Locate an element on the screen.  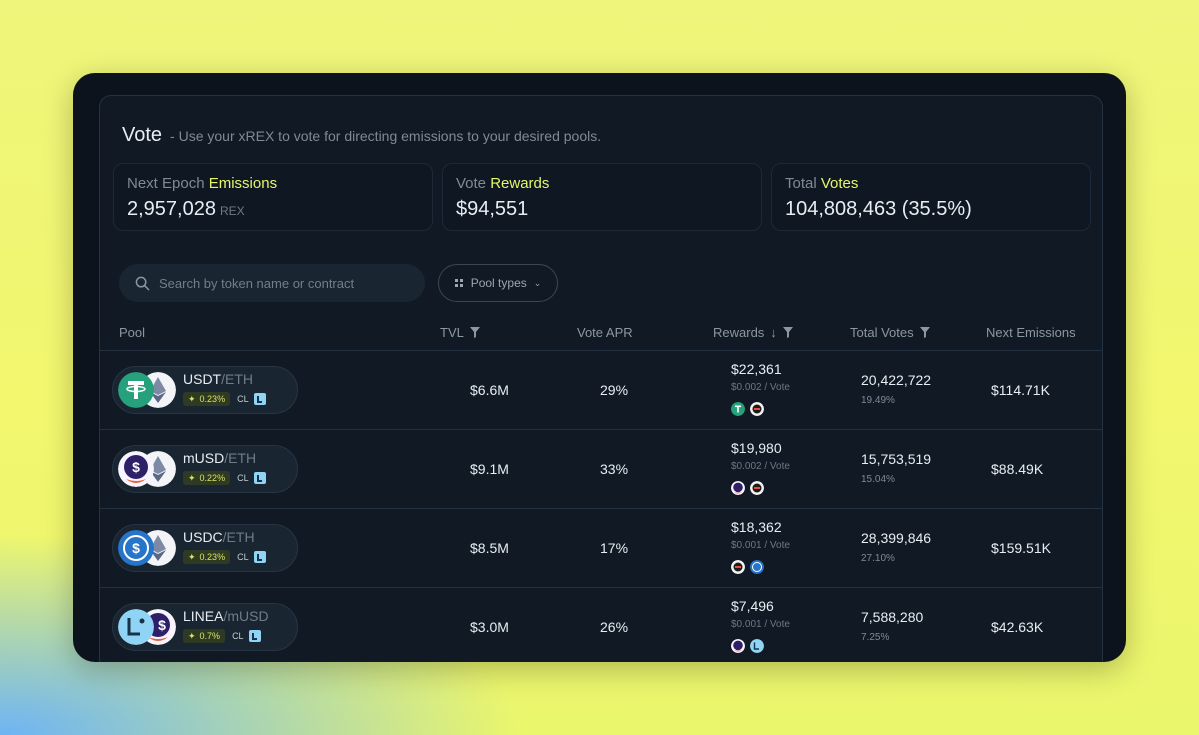
stat-label-highlight: Emissions is located at coordinates (243, 183).